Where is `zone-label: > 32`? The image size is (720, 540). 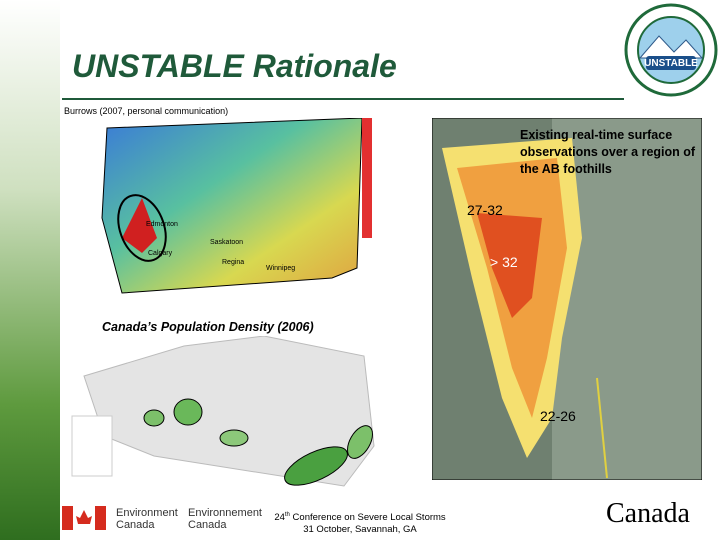
zone-label: > 32 is located at coordinates (504, 262).